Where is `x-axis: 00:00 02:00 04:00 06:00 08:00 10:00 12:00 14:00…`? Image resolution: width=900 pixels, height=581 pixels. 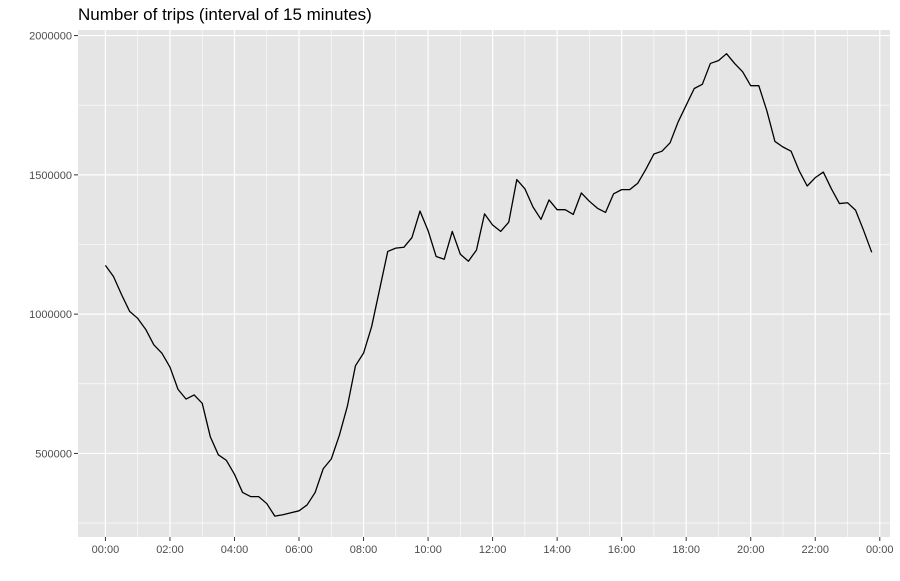
x-axis: 00:00 02:00 04:00 06:00 08:00 10:00 12:00 14:00… is located at coordinates (493, 546).